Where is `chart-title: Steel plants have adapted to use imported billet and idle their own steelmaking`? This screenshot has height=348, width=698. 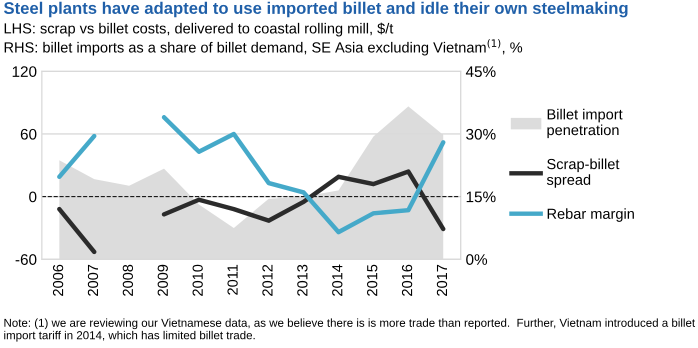 chart-title: Steel plants have adapted to use imported billet and idle their own steelmaking is located at coordinates (316, 10).